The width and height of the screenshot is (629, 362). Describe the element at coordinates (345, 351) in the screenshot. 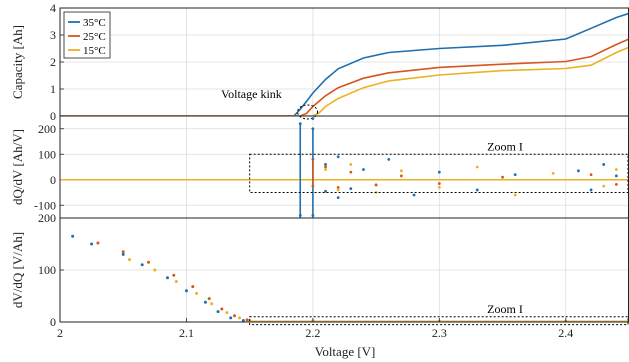

I see `x-axis-label: Voltage [V]` at that location.